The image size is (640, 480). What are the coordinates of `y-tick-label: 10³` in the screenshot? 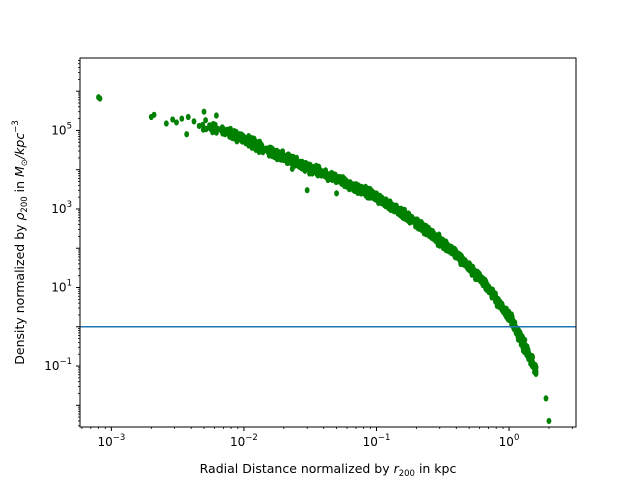 It's located at (61, 208).